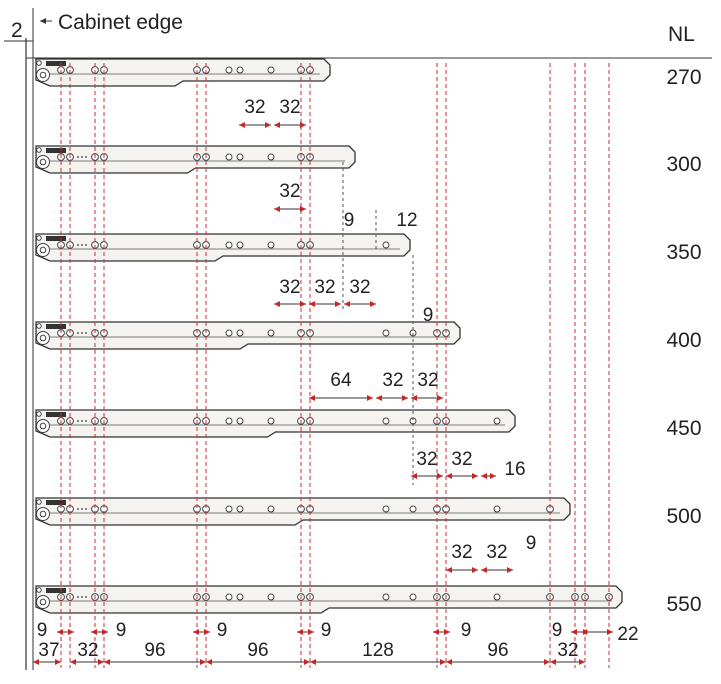 The width and height of the screenshot is (721, 684). I want to click on nl-value-400: 400, so click(683, 340).